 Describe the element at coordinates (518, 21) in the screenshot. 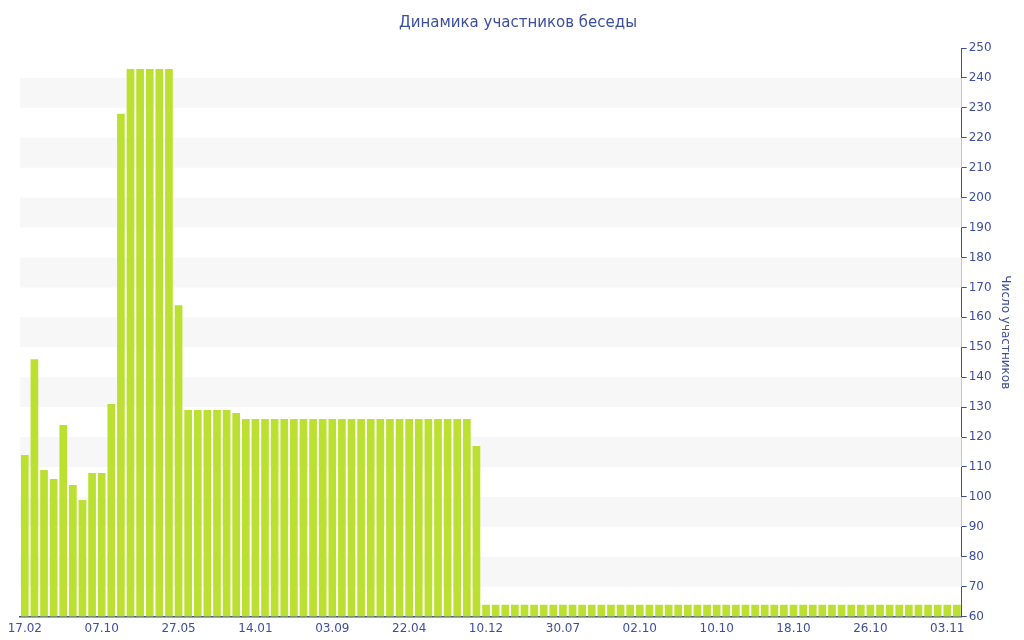

I see `chart-title: Динамика участников беседы` at that location.